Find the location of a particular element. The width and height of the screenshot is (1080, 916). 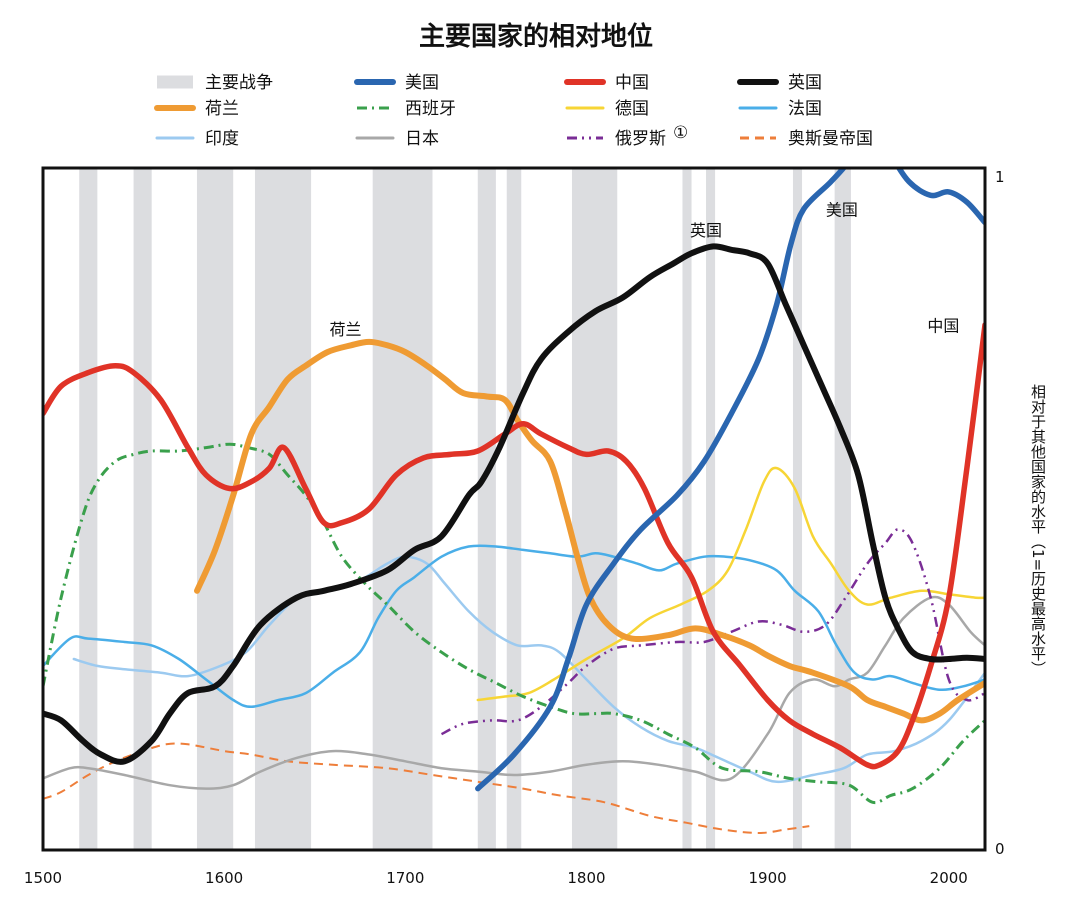

legend-label: 印度 is located at coordinates (222, 139).